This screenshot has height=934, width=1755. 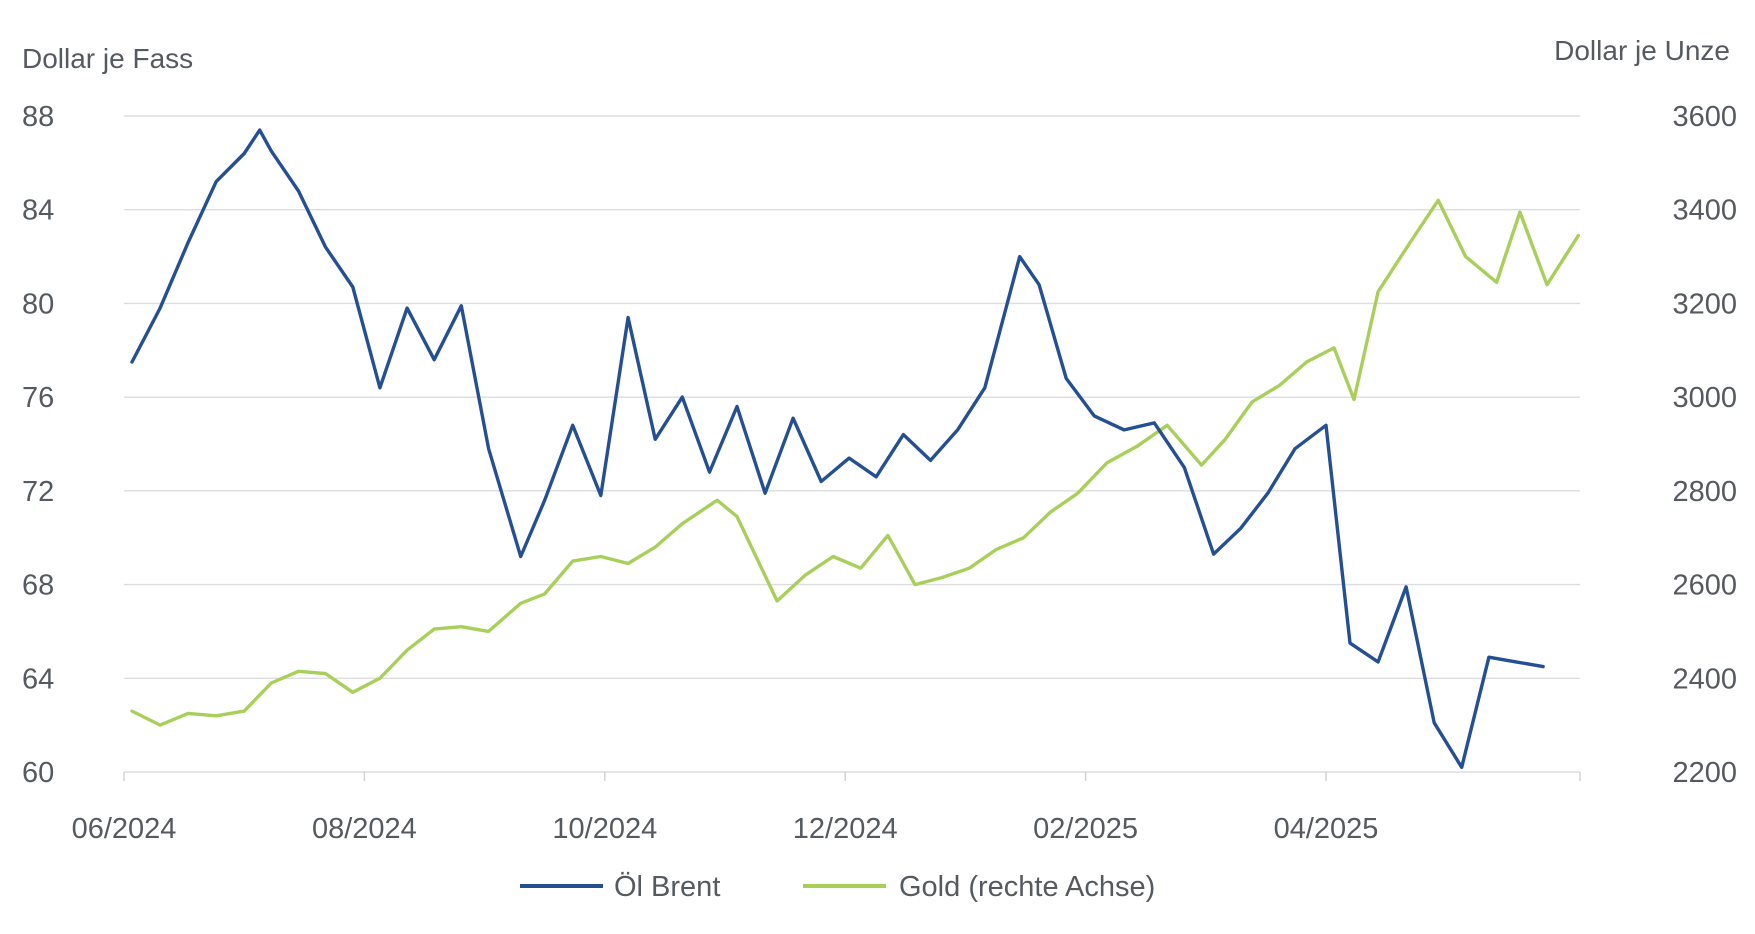 What do you see at coordinates (845, 829) in the screenshot?
I see `x-tick-label: 12/2024` at bounding box center [845, 829].